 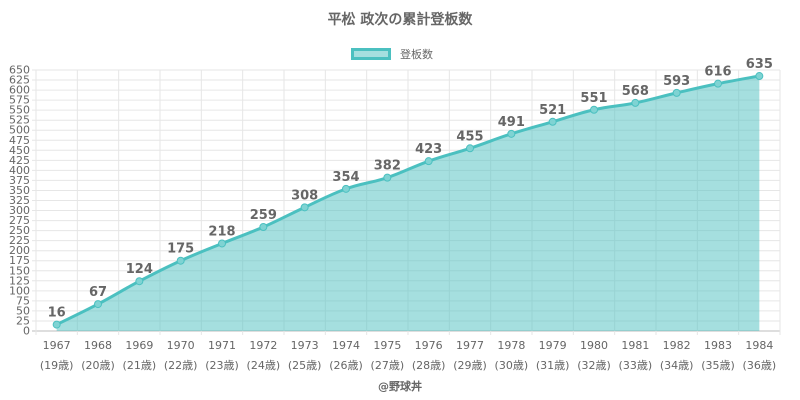 What do you see at coordinates (19, 210) in the screenshot?
I see `y-tick-label: 300` at bounding box center [19, 210].